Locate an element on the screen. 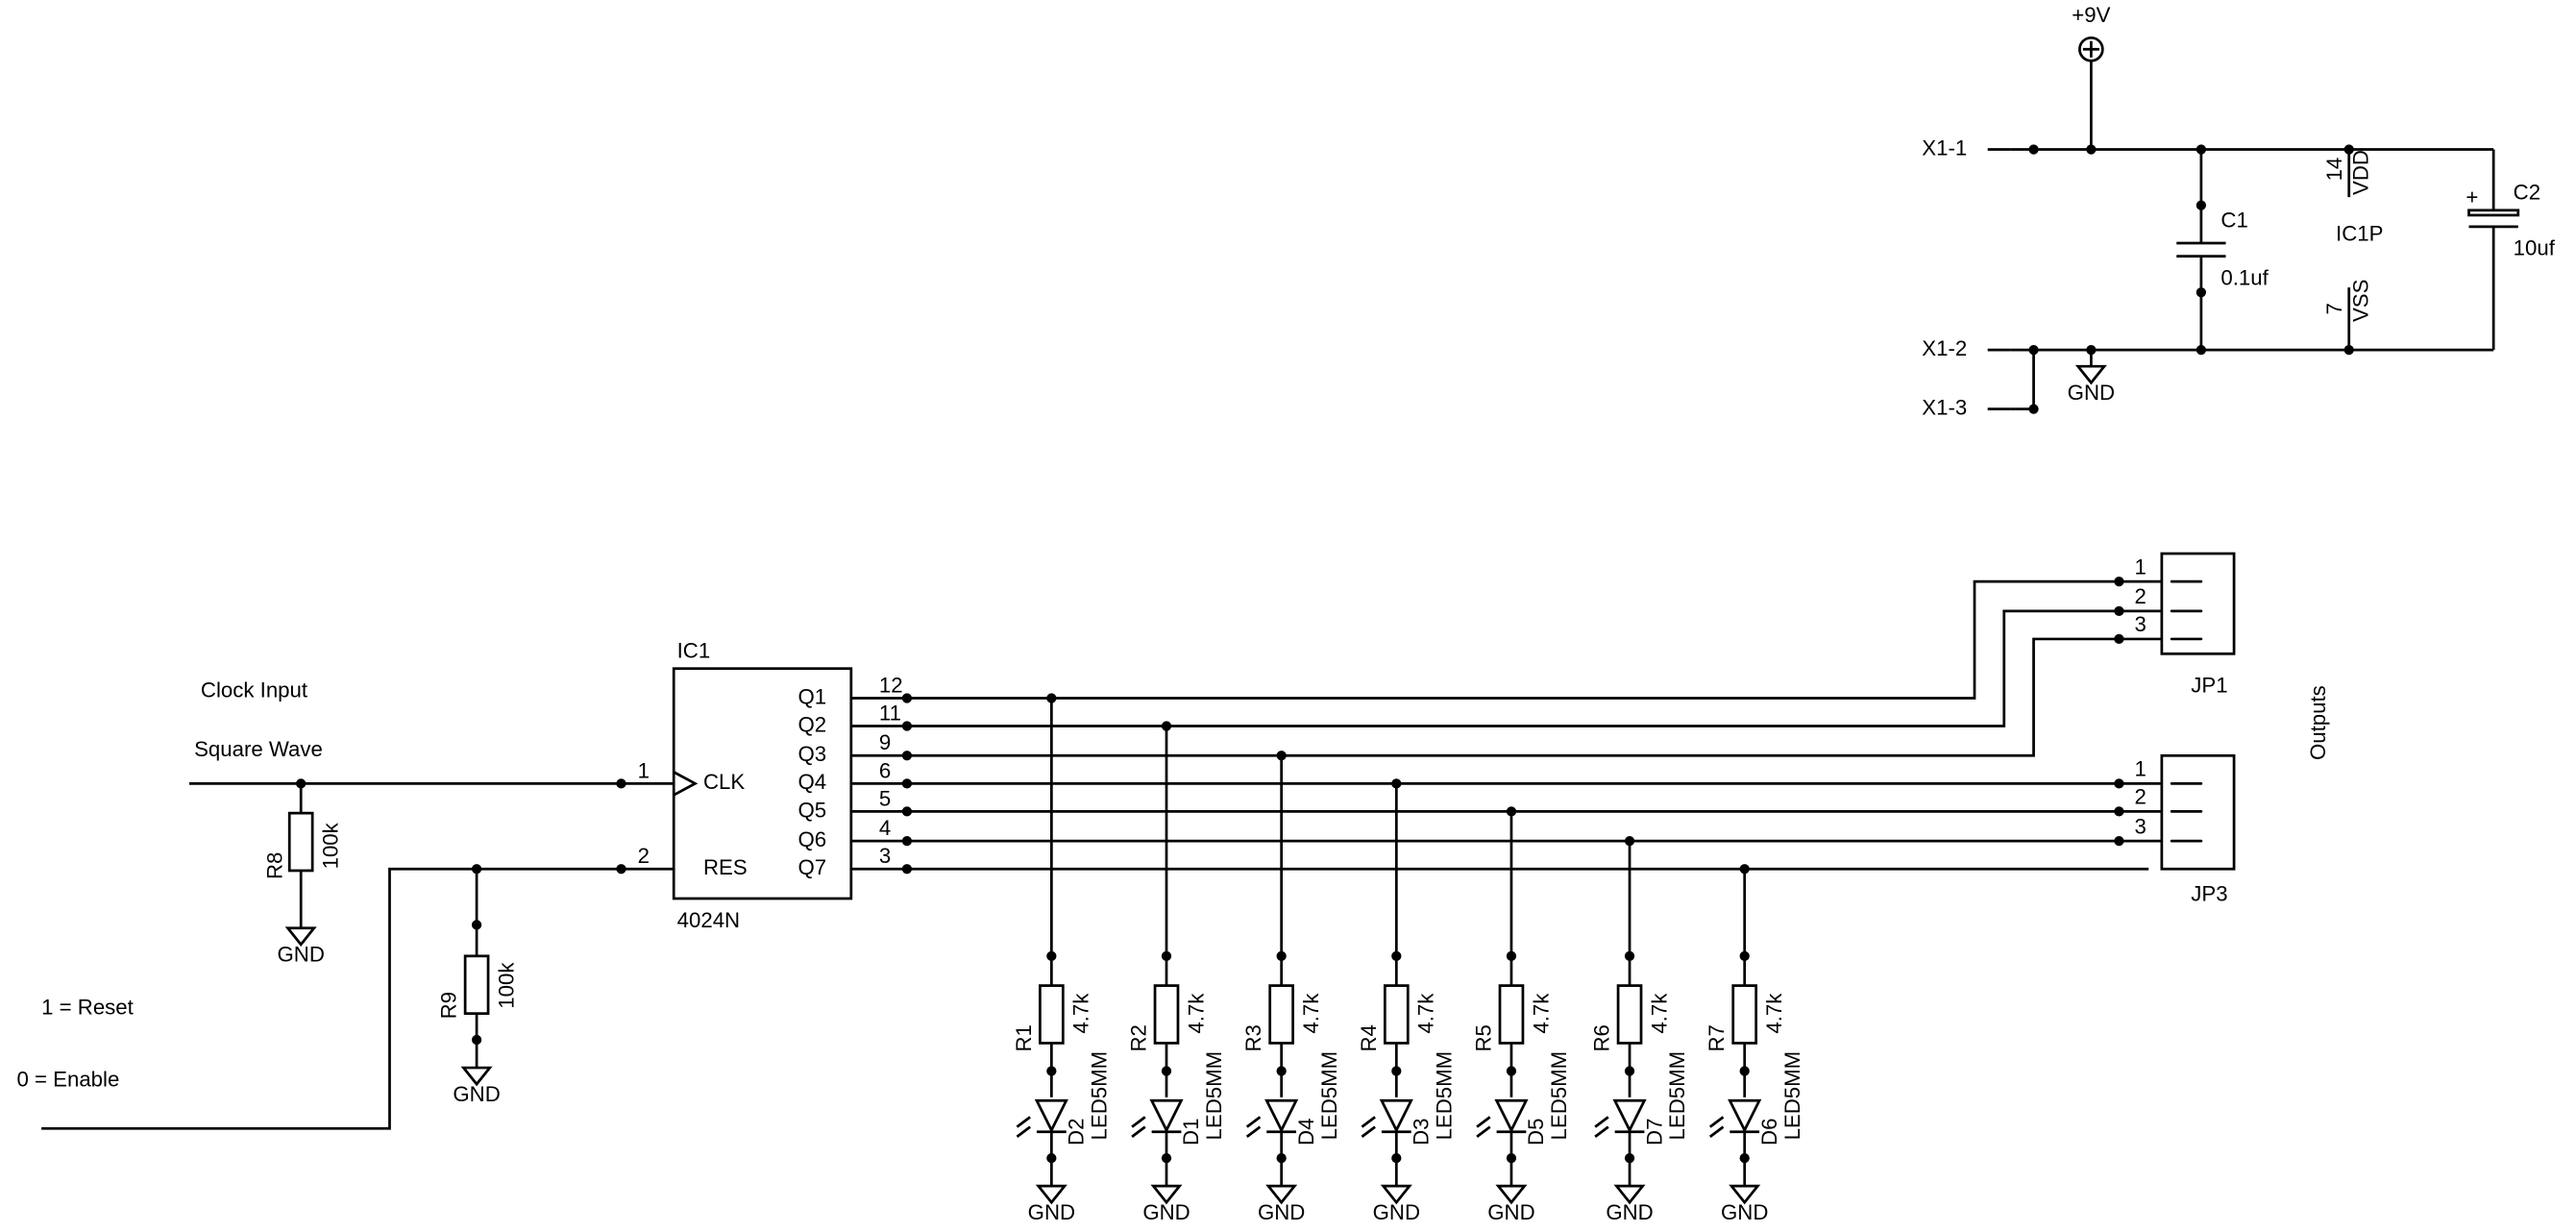  label: 100k is located at coordinates (331, 845).